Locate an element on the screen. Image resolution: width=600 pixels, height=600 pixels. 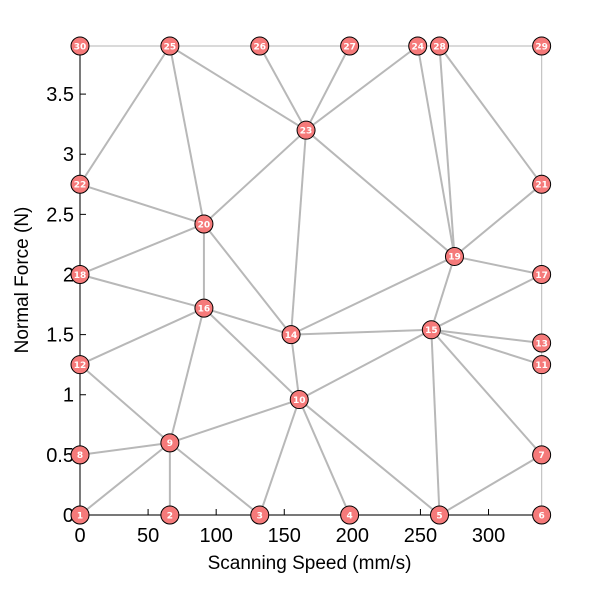
node-5: 5 is located at coordinates (440, 515).